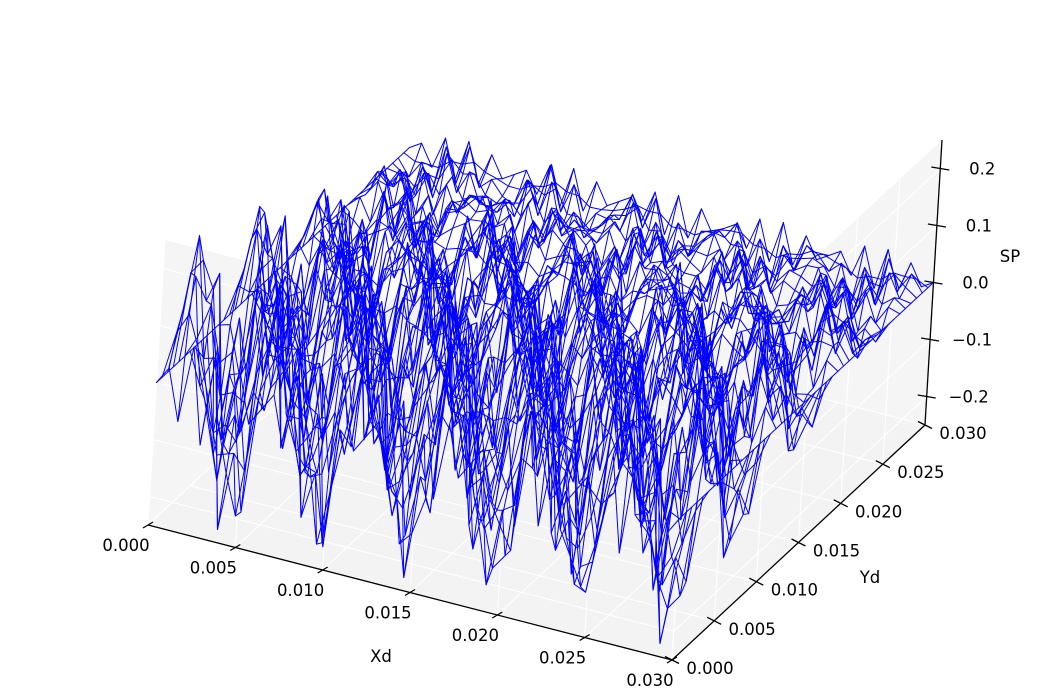 The image size is (1051, 690). Describe the element at coordinates (972, 340) in the screenshot. I see `z-tick-label: −0.1` at that location.